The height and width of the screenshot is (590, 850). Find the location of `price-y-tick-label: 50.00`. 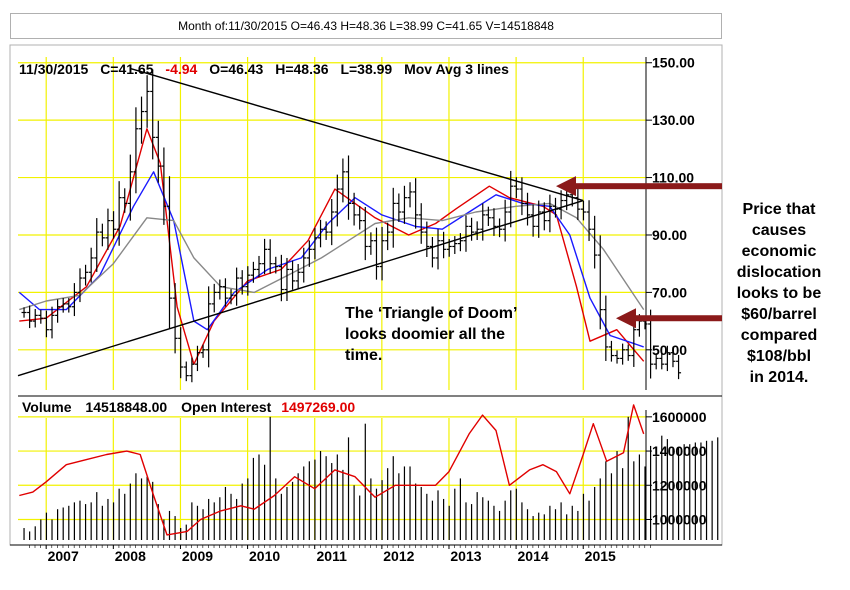

price-y-tick-label: 50.00 is located at coordinates (669, 350).